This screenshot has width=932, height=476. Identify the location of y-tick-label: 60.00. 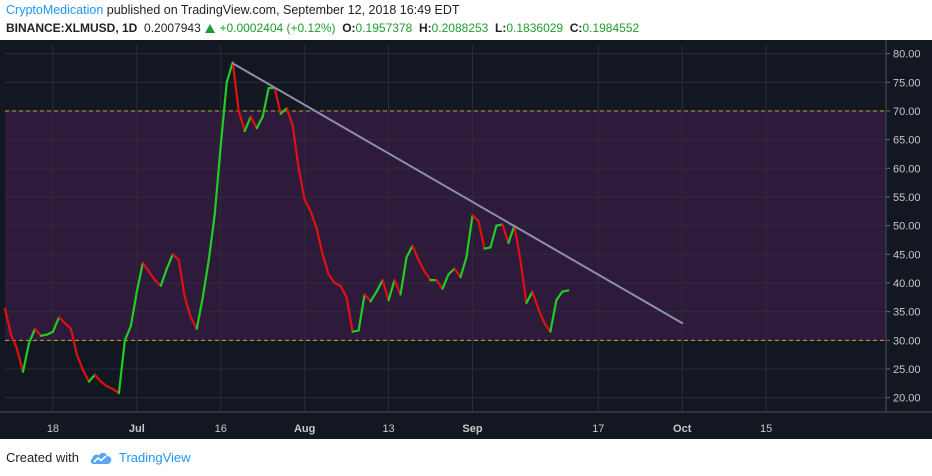
(907, 169).